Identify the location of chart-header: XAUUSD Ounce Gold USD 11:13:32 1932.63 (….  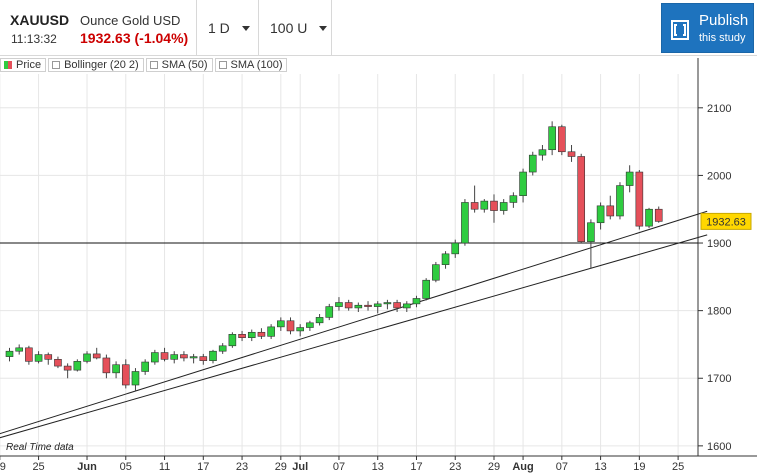
(378, 28).